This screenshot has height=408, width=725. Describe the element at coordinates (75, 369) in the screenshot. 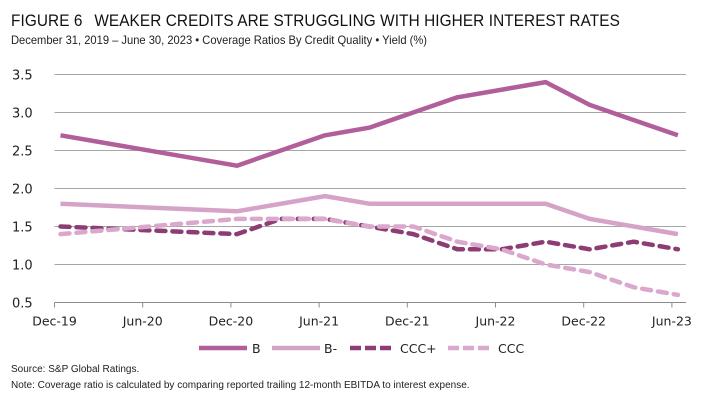

I see `source-note: Source: S&P Global Ratings.` at that location.